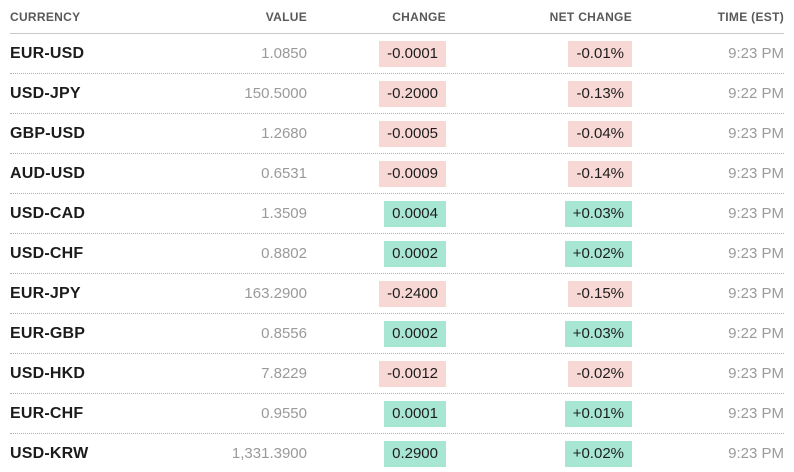  What do you see at coordinates (415, 413) in the screenshot?
I see `change-badge: 0.0001` at bounding box center [415, 413].